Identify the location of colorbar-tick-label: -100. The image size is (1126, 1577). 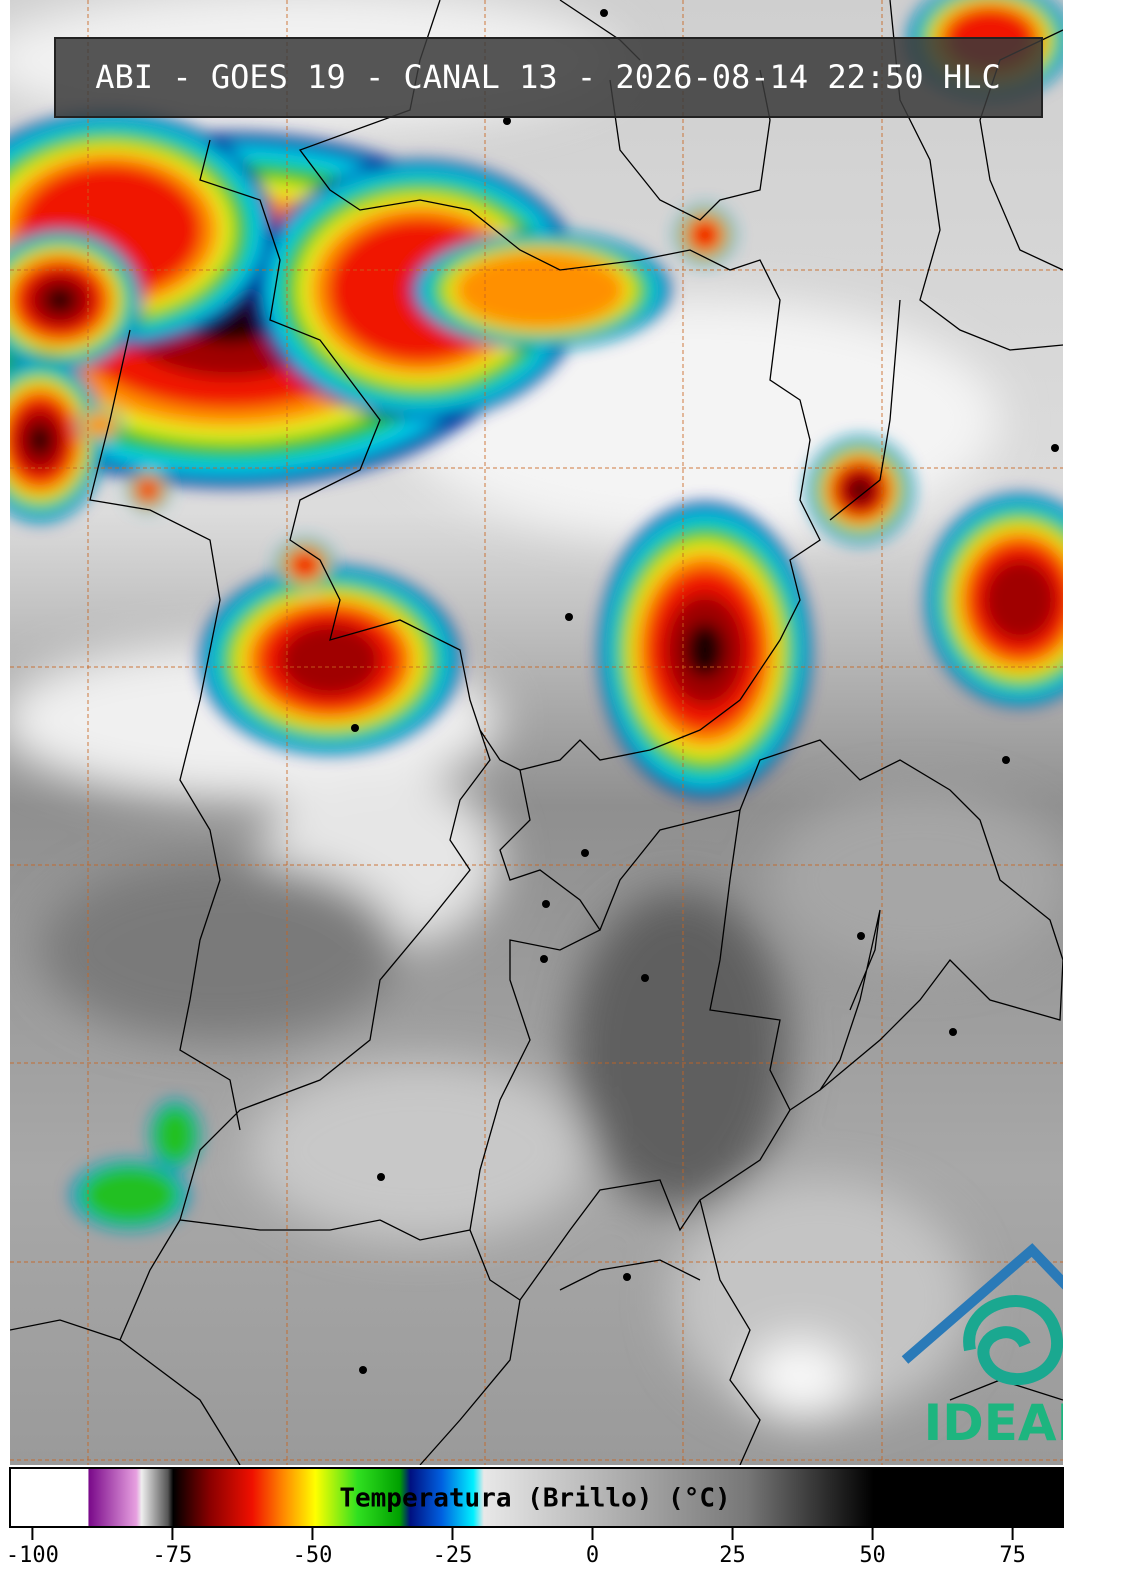
(32, 1555).